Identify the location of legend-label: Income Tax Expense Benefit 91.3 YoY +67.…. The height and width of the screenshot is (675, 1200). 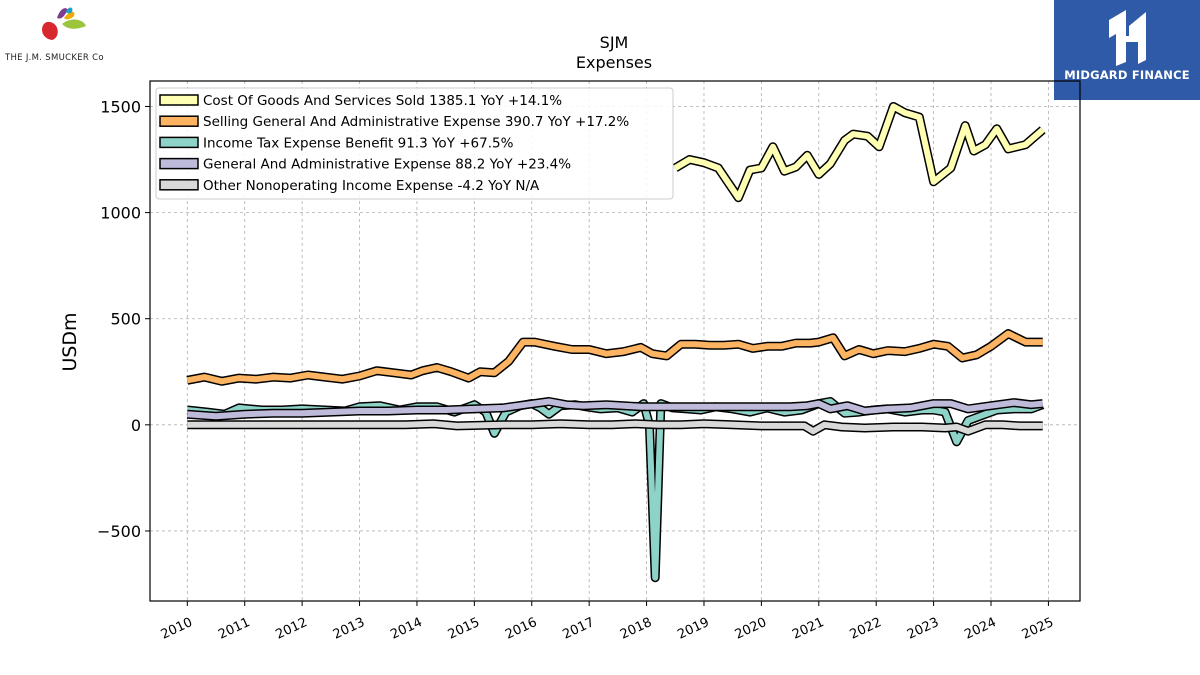
(358, 143).